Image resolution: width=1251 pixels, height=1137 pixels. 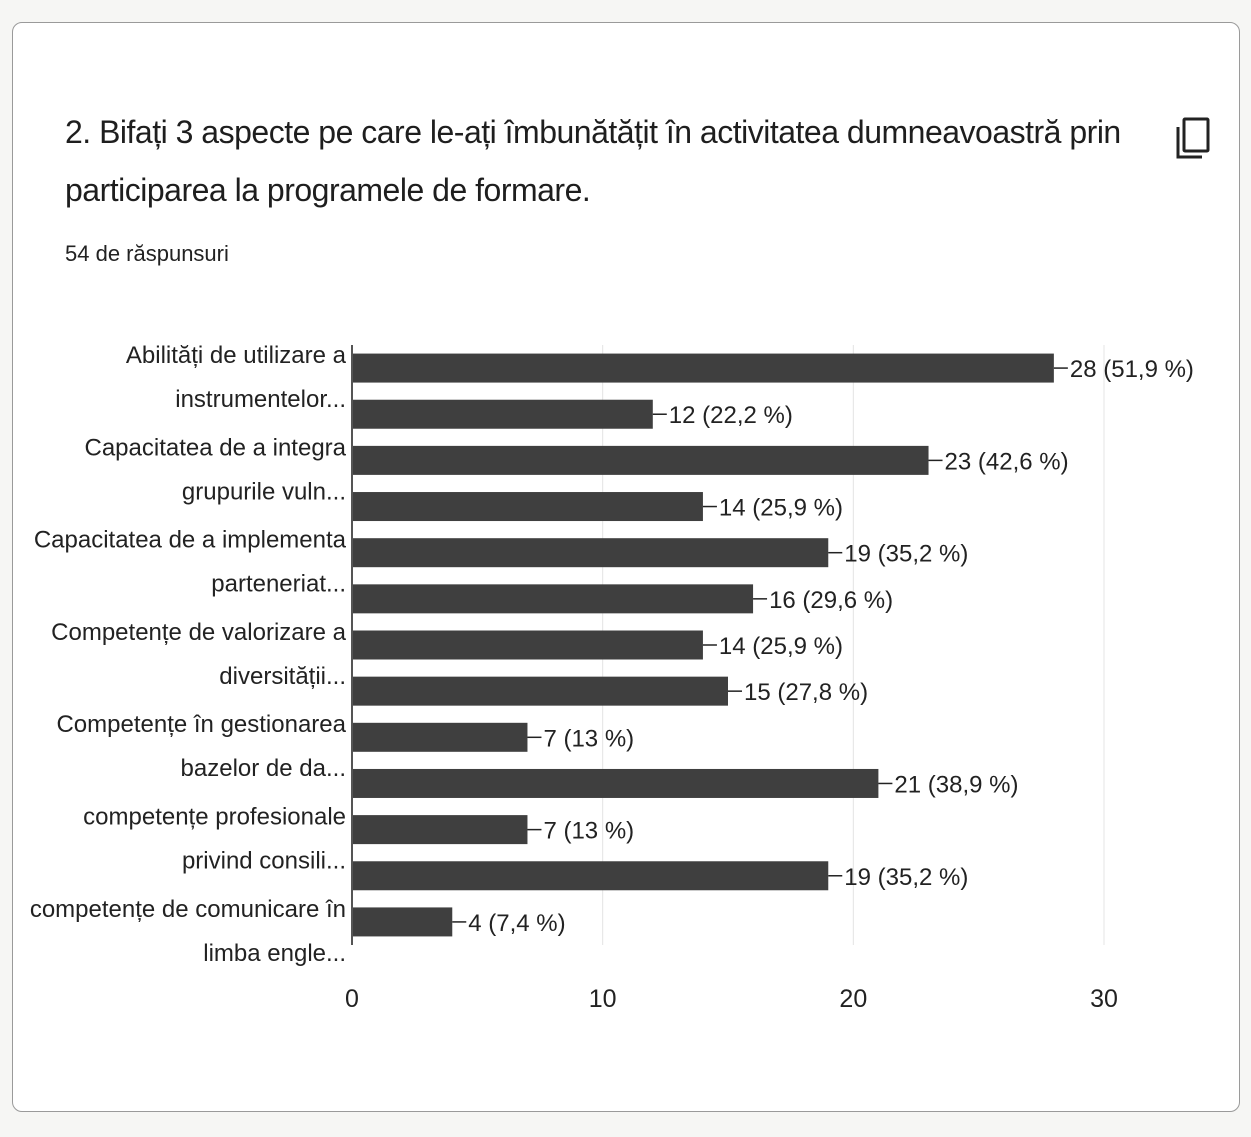 What do you see at coordinates (603, 999) in the screenshot?
I see `x-tick-label: 10` at bounding box center [603, 999].